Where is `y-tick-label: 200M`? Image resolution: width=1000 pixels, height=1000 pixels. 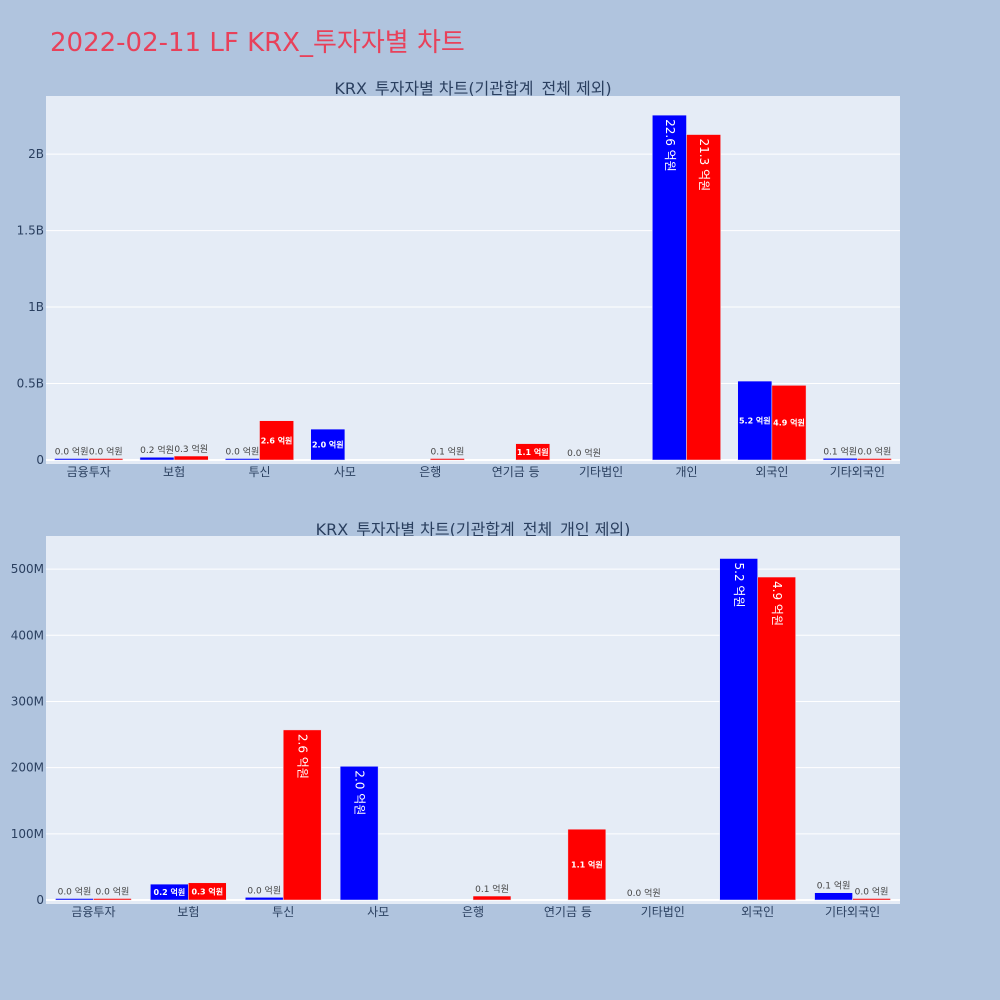 y-tick-label: 200M is located at coordinates (27, 768).